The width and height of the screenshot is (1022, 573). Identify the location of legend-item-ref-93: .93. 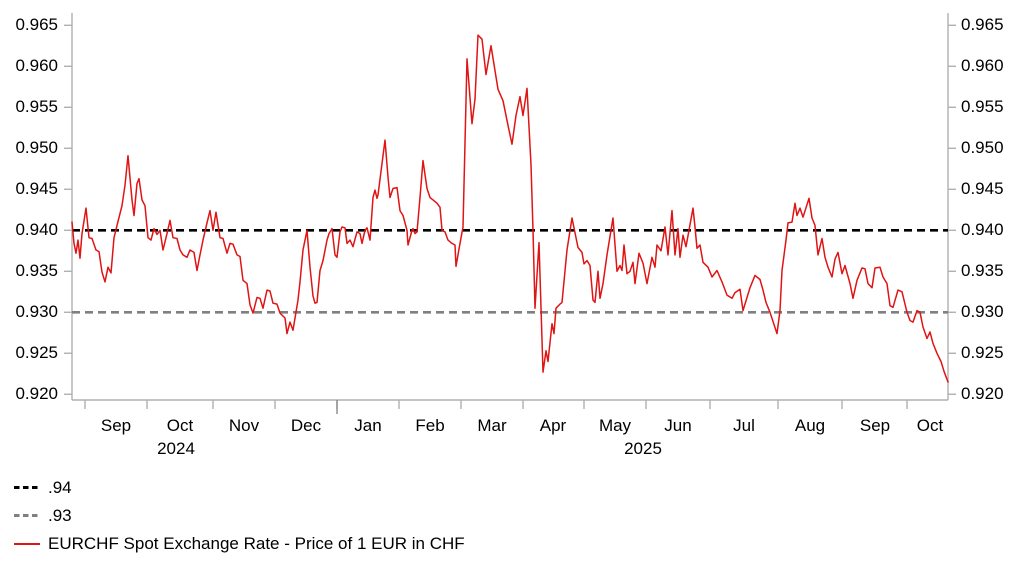
(239, 515).